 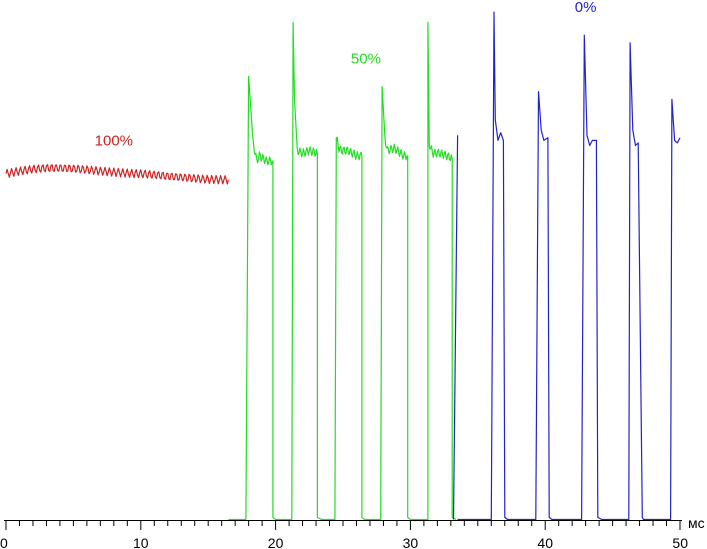 What do you see at coordinates (4, 542) in the screenshot?
I see `x-tick-label: 0` at bounding box center [4, 542].